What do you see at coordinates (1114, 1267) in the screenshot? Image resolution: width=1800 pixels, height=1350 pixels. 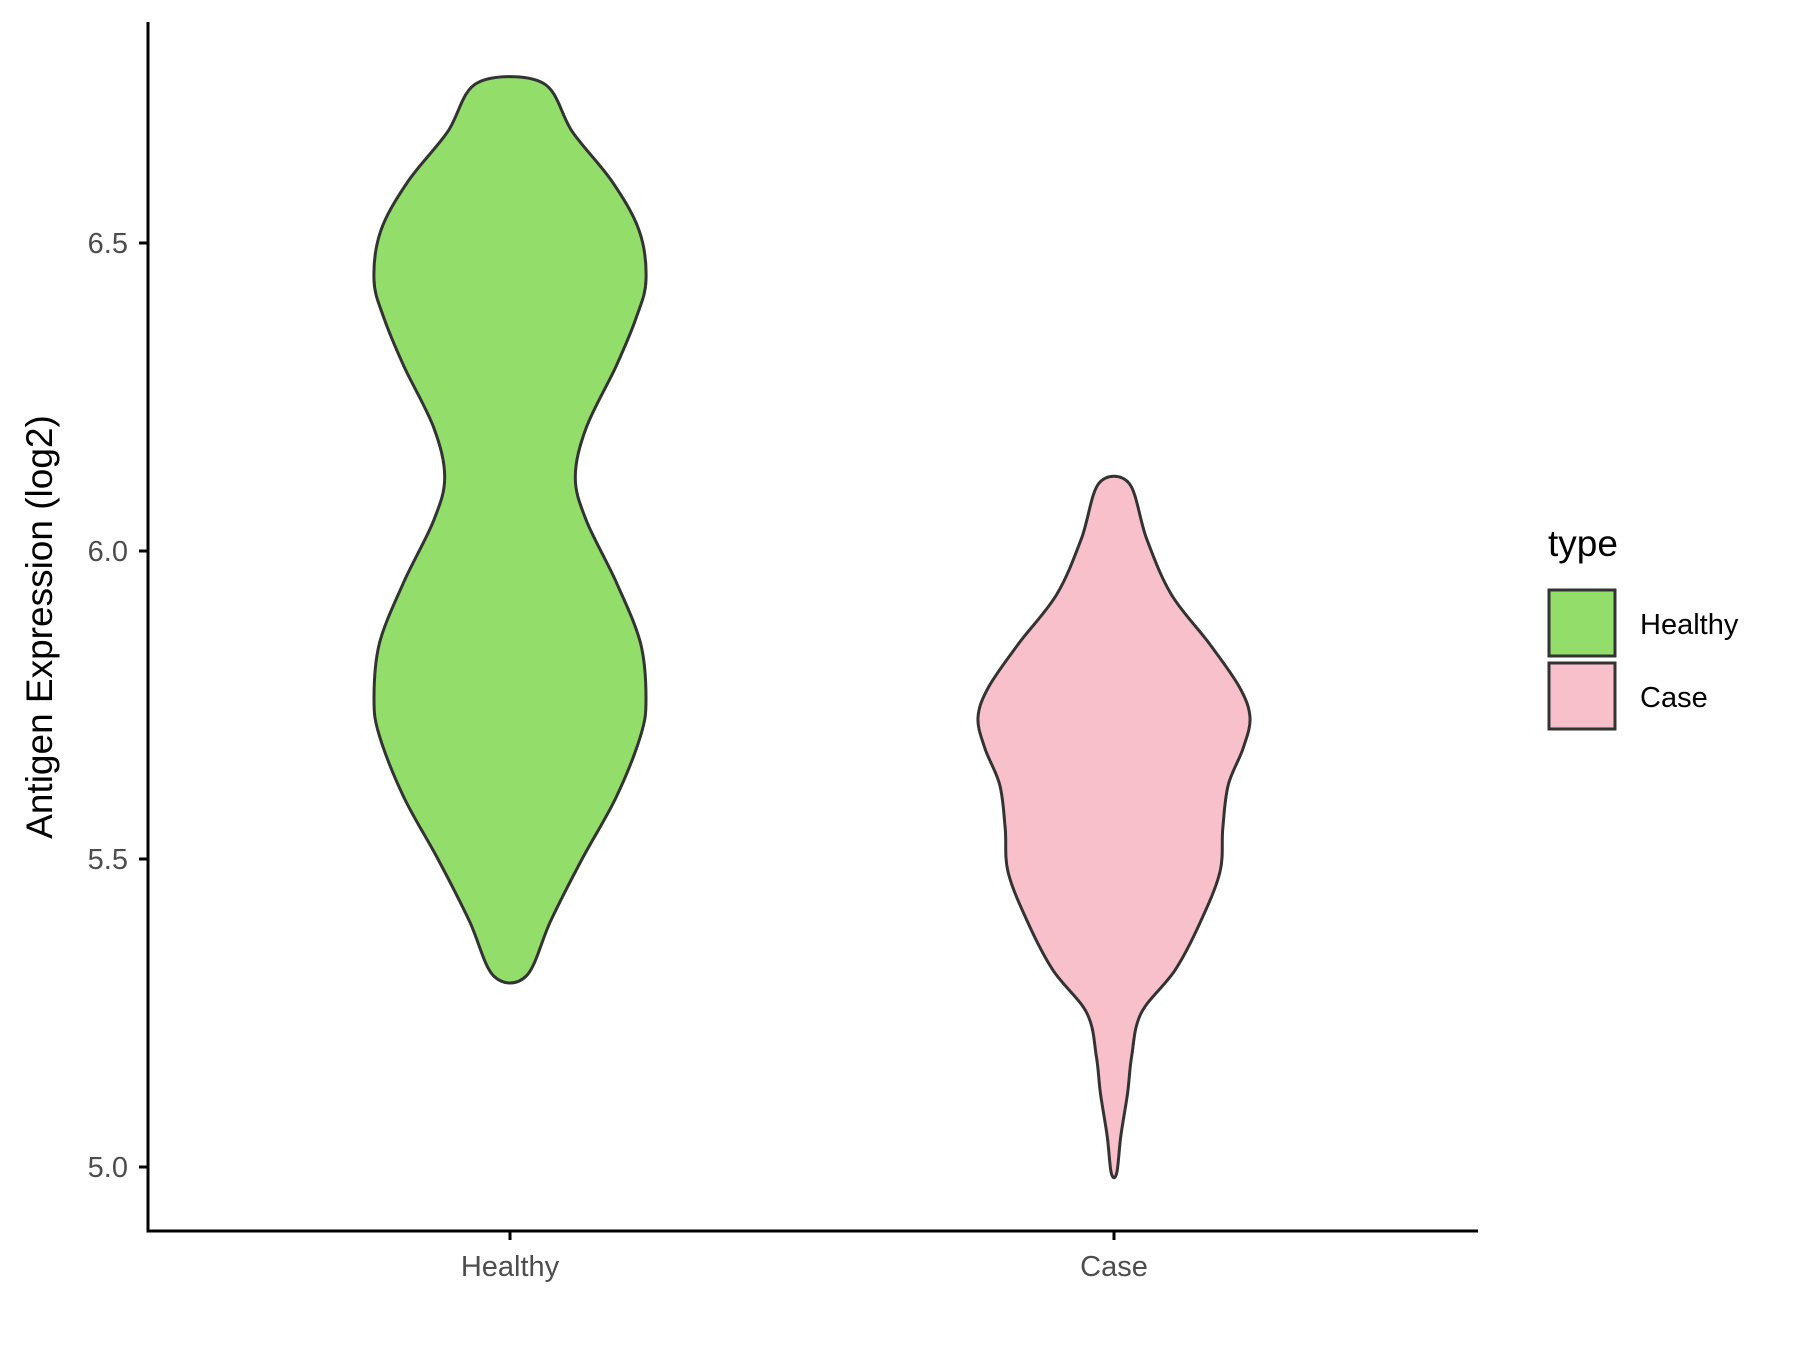 I see `x-tick-label: Case` at bounding box center [1114, 1267].